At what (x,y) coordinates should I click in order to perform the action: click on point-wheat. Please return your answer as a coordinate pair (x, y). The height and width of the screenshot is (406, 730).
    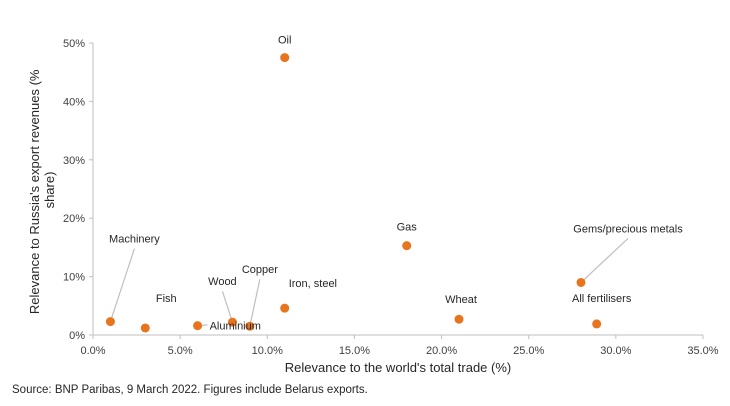
    Looking at the image, I should click on (459, 319).